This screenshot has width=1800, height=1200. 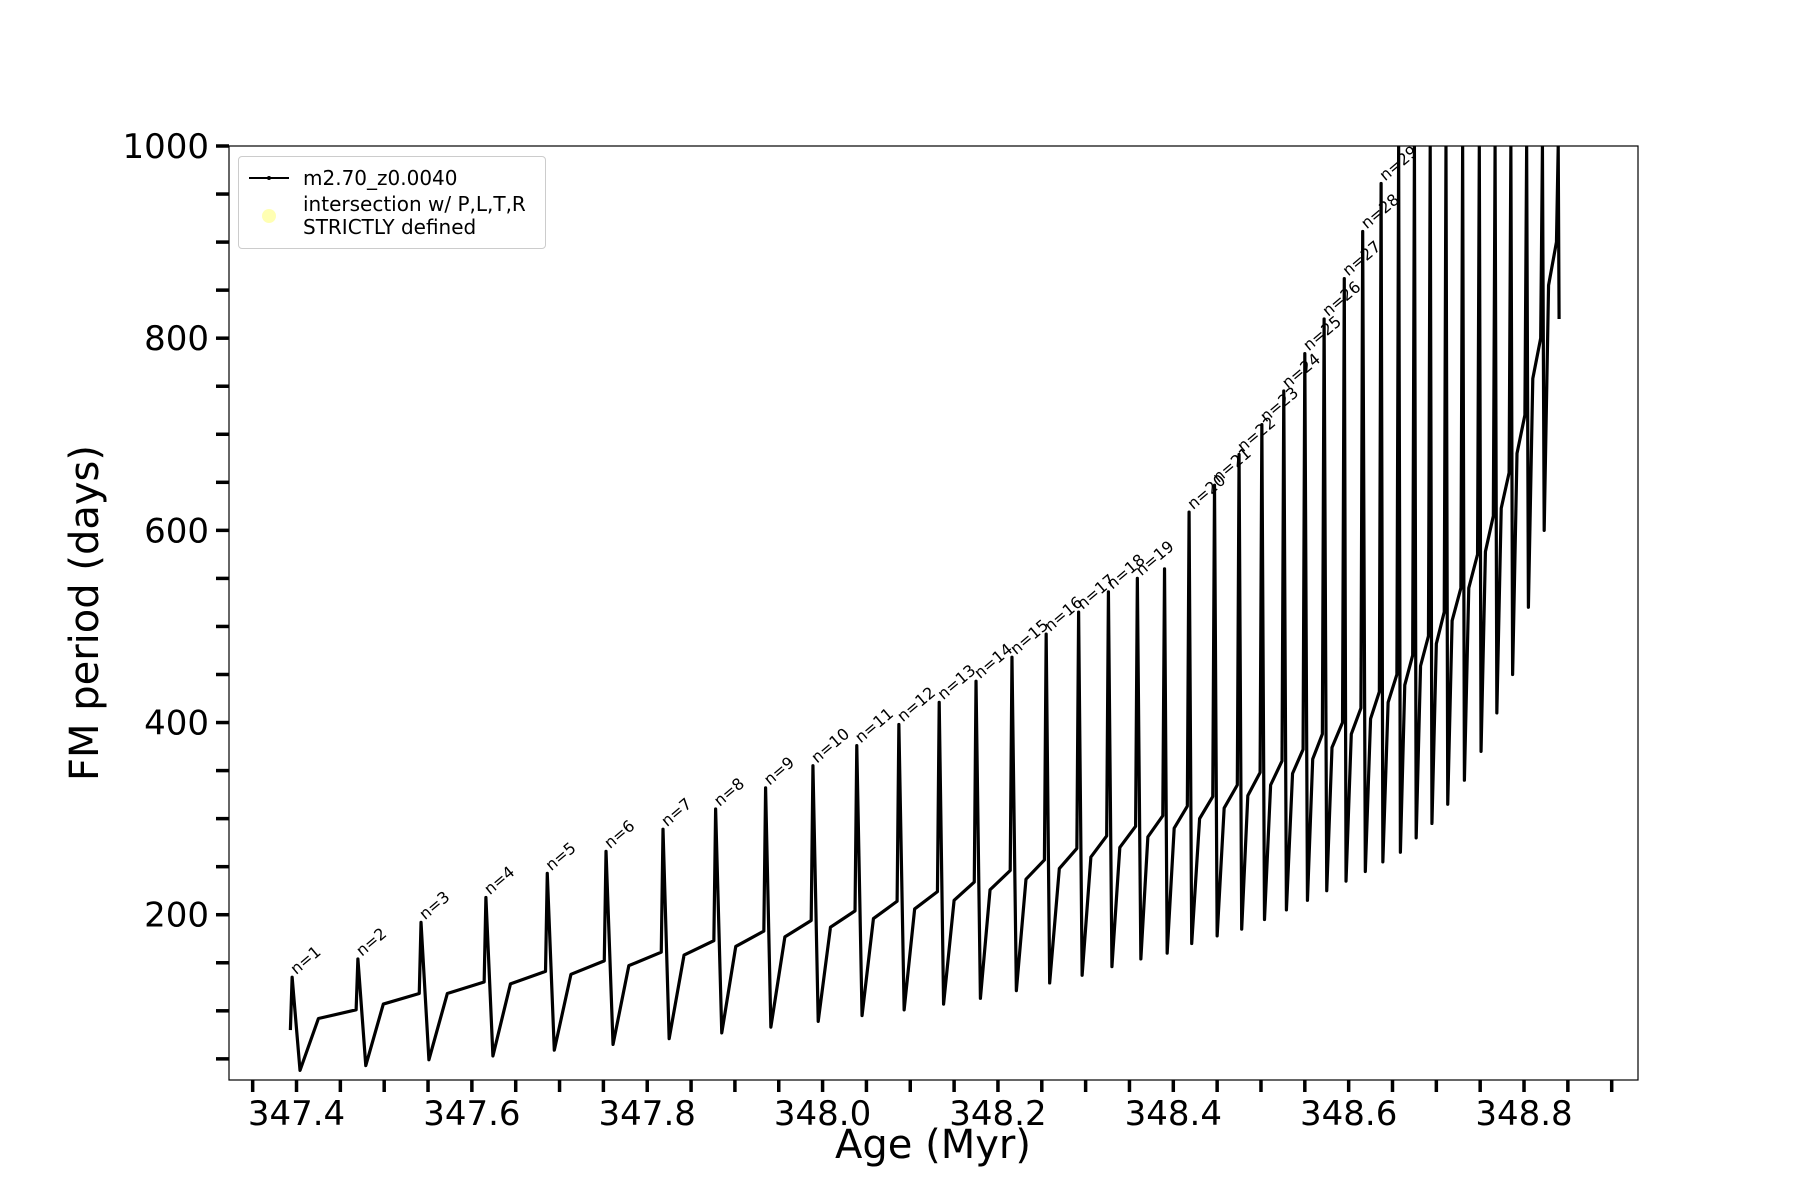 What do you see at coordinates (619, 834) in the screenshot?
I see `annotation: n=6` at bounding box center [619, 834].